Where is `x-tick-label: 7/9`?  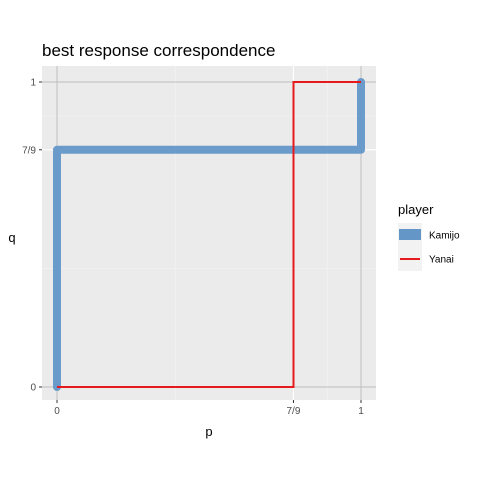 x-tick-label: 7/9 is located at coordinates (293, 411).